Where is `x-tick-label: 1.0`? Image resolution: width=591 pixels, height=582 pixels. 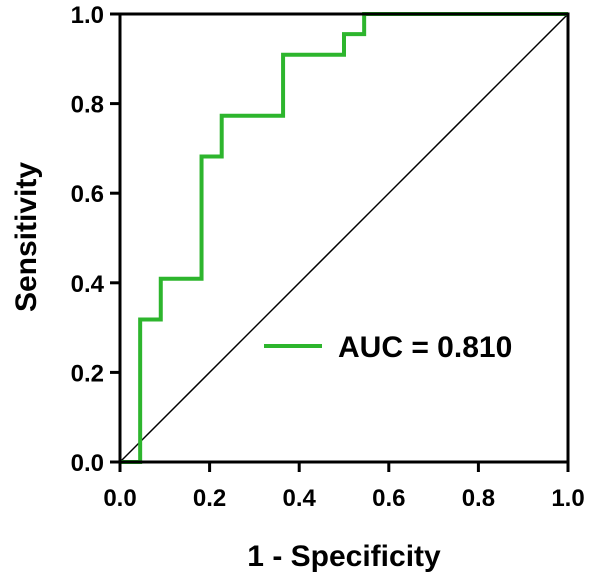 x-tick-label: 1.0 is located at coordinates (567, 498).